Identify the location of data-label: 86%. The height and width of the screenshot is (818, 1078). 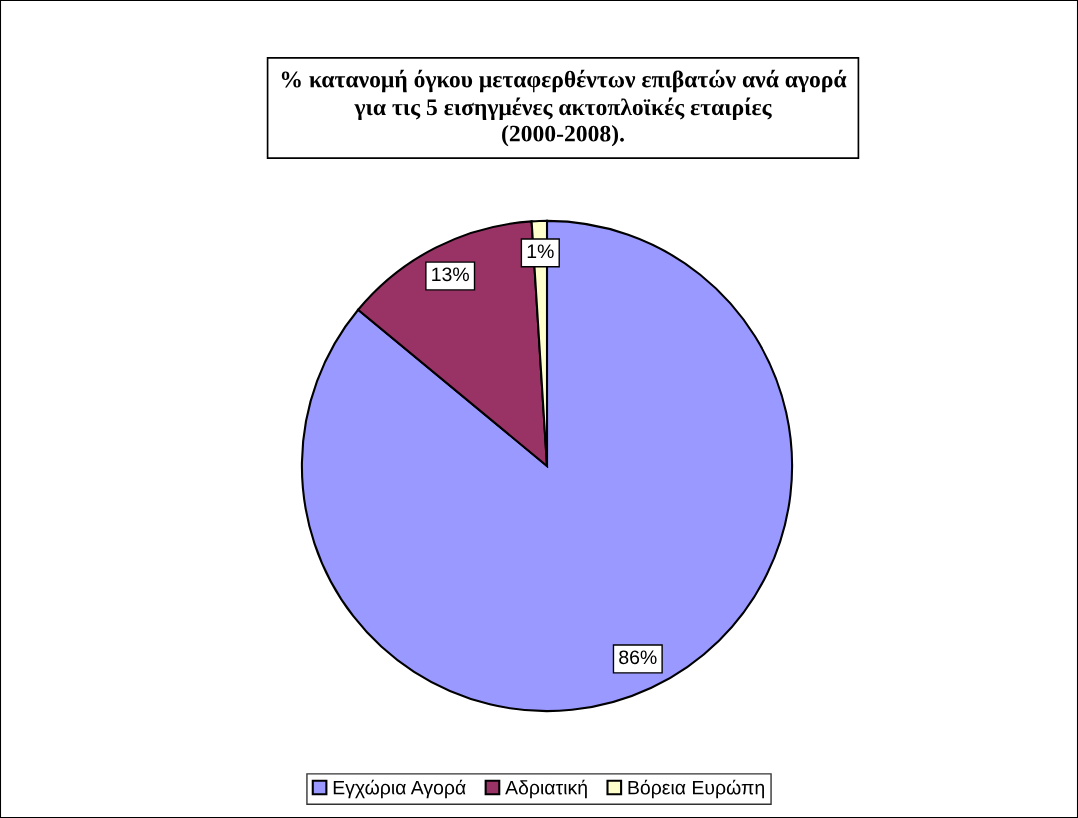
(638, 657).